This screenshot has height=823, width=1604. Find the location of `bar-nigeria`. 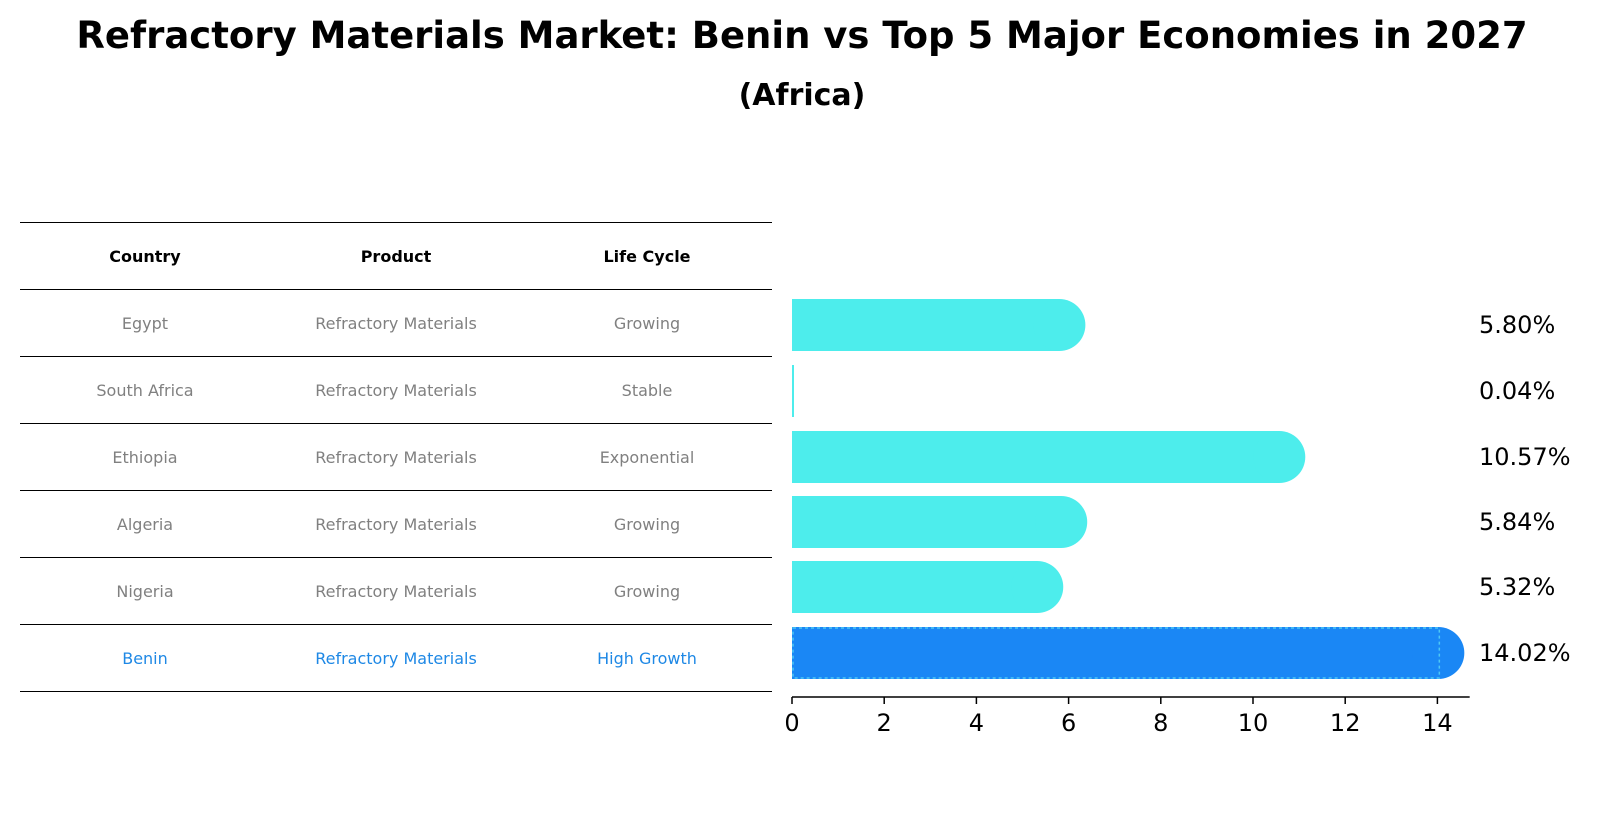

bar-nigeria is located at coordinates (928, 587).